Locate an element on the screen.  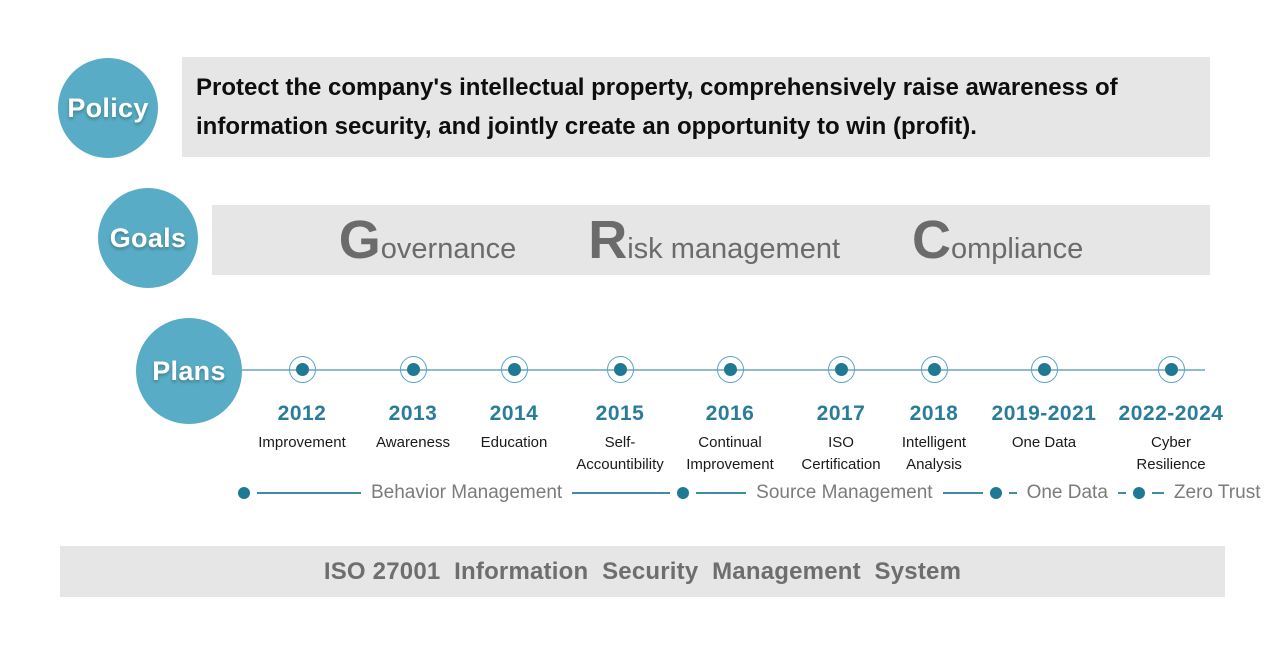
goal-governance-rest: overnance is located at coordinates (448, 249).